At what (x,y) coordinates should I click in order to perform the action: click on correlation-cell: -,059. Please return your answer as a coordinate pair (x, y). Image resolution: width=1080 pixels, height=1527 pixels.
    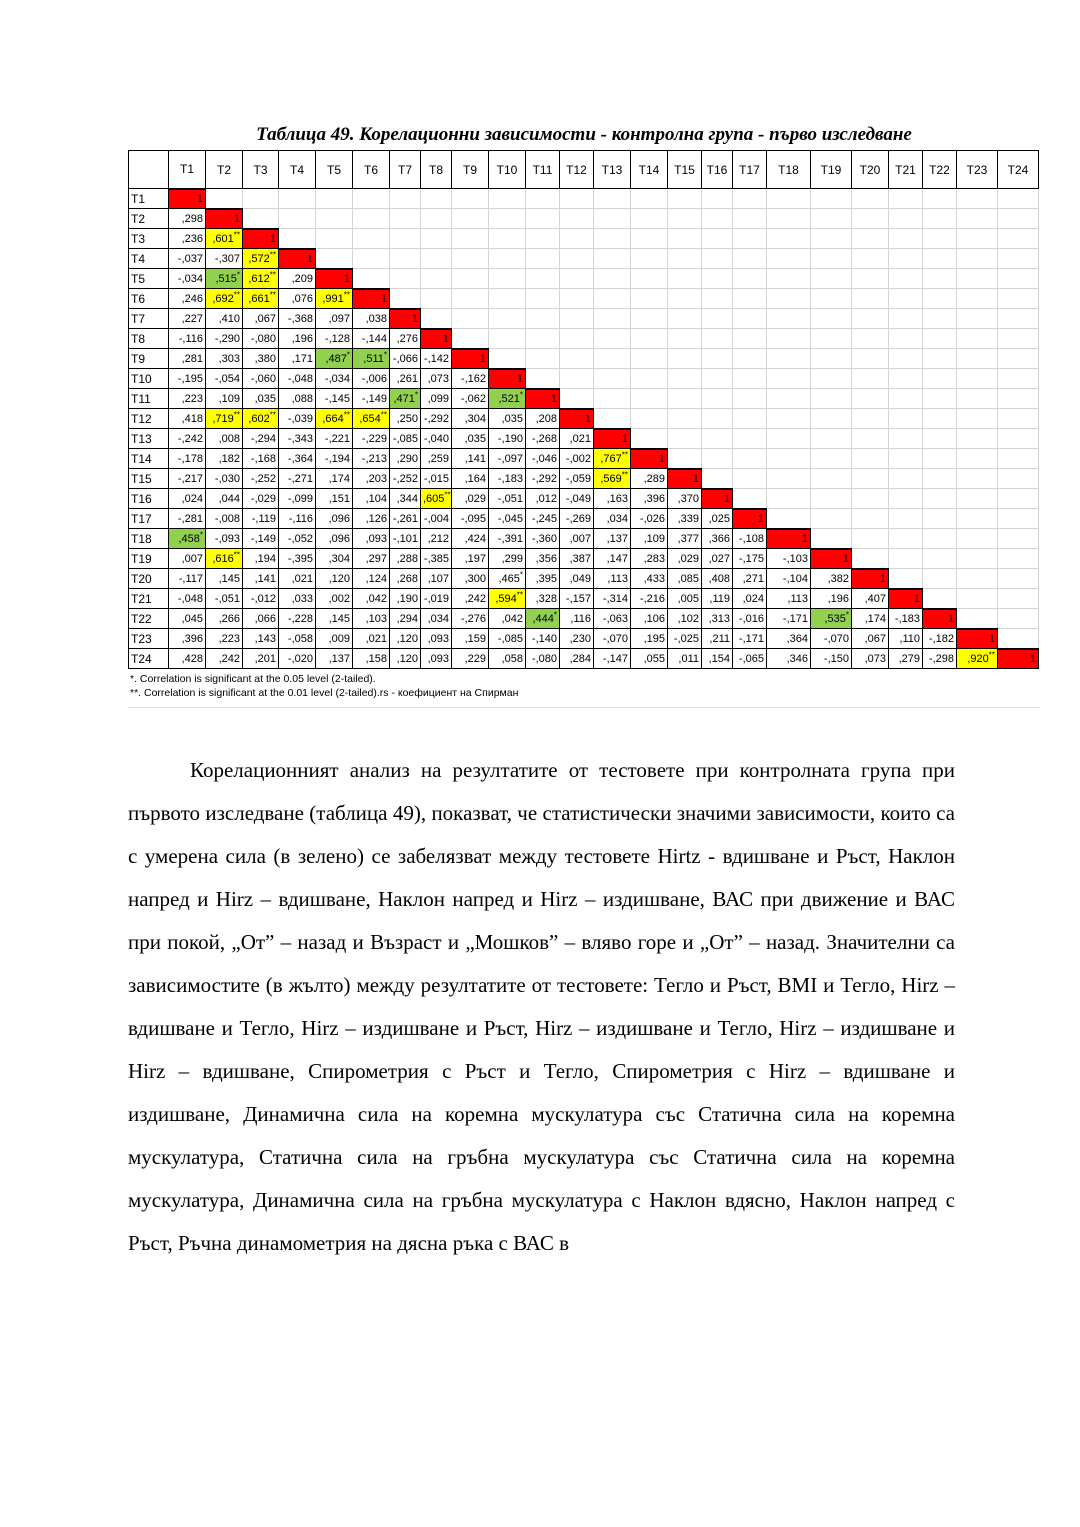
    Looking at the image, I should click on (576, 478).